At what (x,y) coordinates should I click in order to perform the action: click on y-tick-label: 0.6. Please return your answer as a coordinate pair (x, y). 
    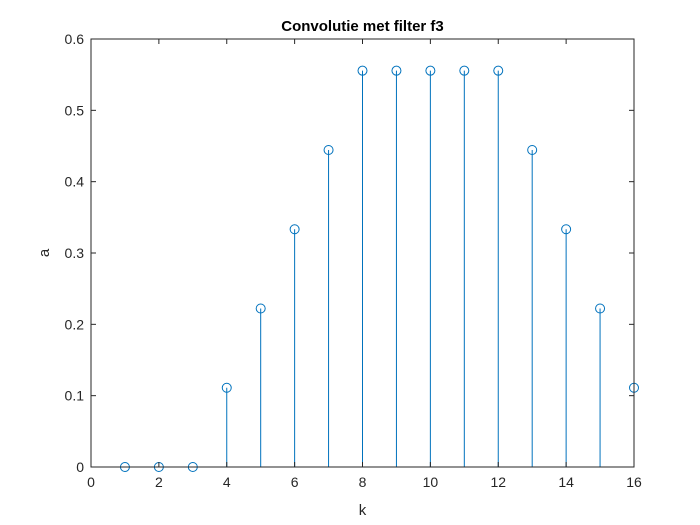
    Looking at the image, I should click on (75, 39).